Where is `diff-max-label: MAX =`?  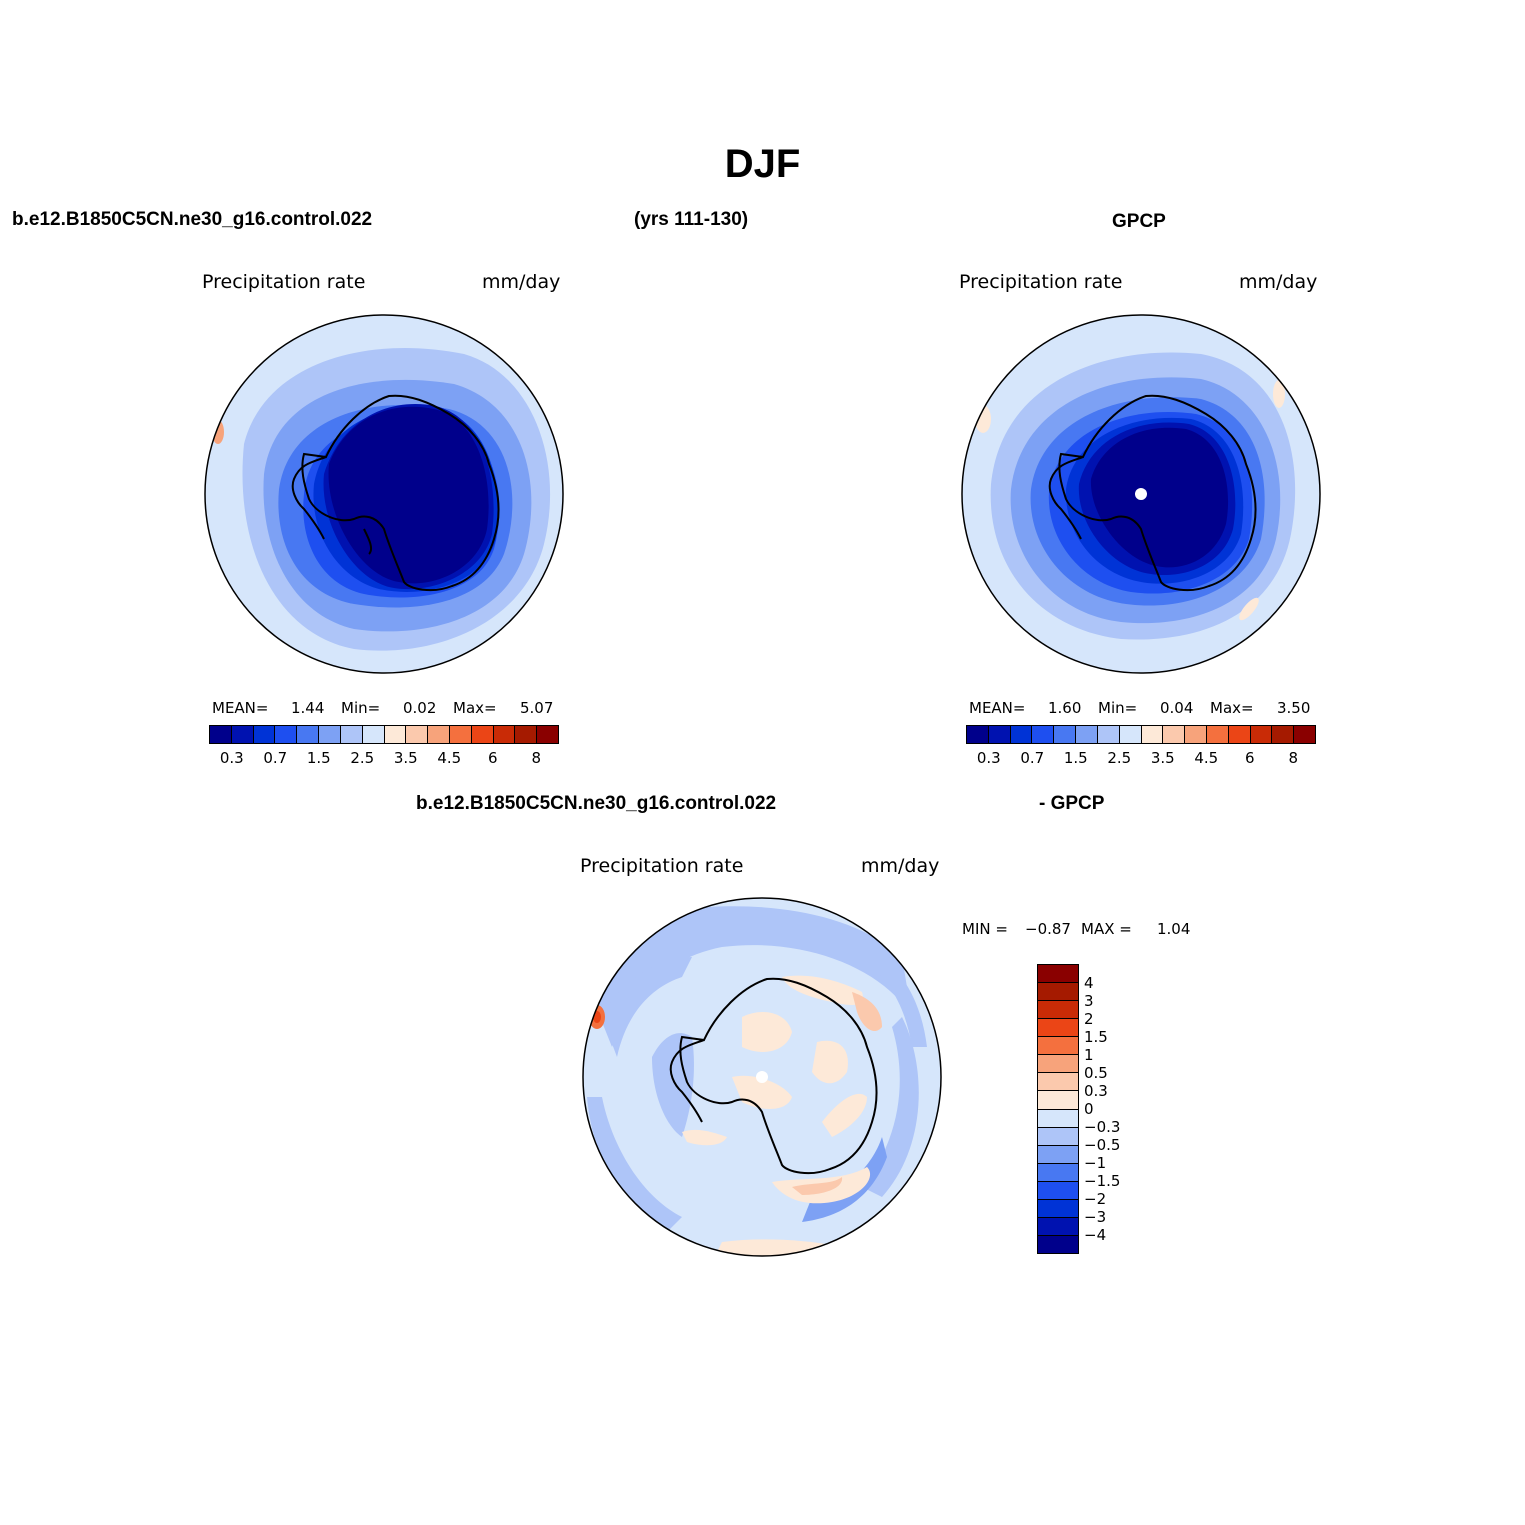
diff-max-label: MAX = is located at coordinates (1106, 929).